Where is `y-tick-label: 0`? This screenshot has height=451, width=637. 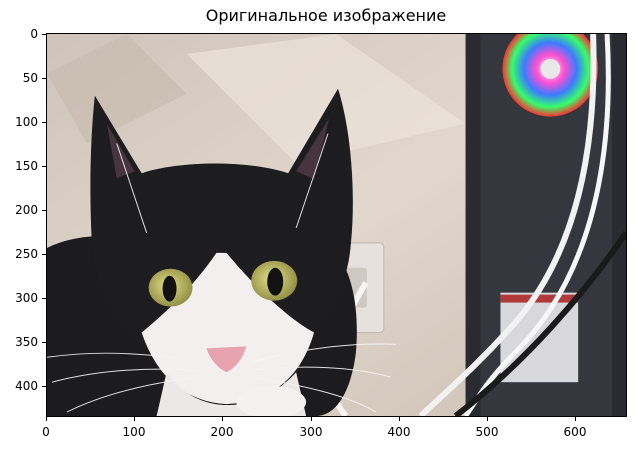
y-tick-label: 0 is located at coordinates (34, 34).